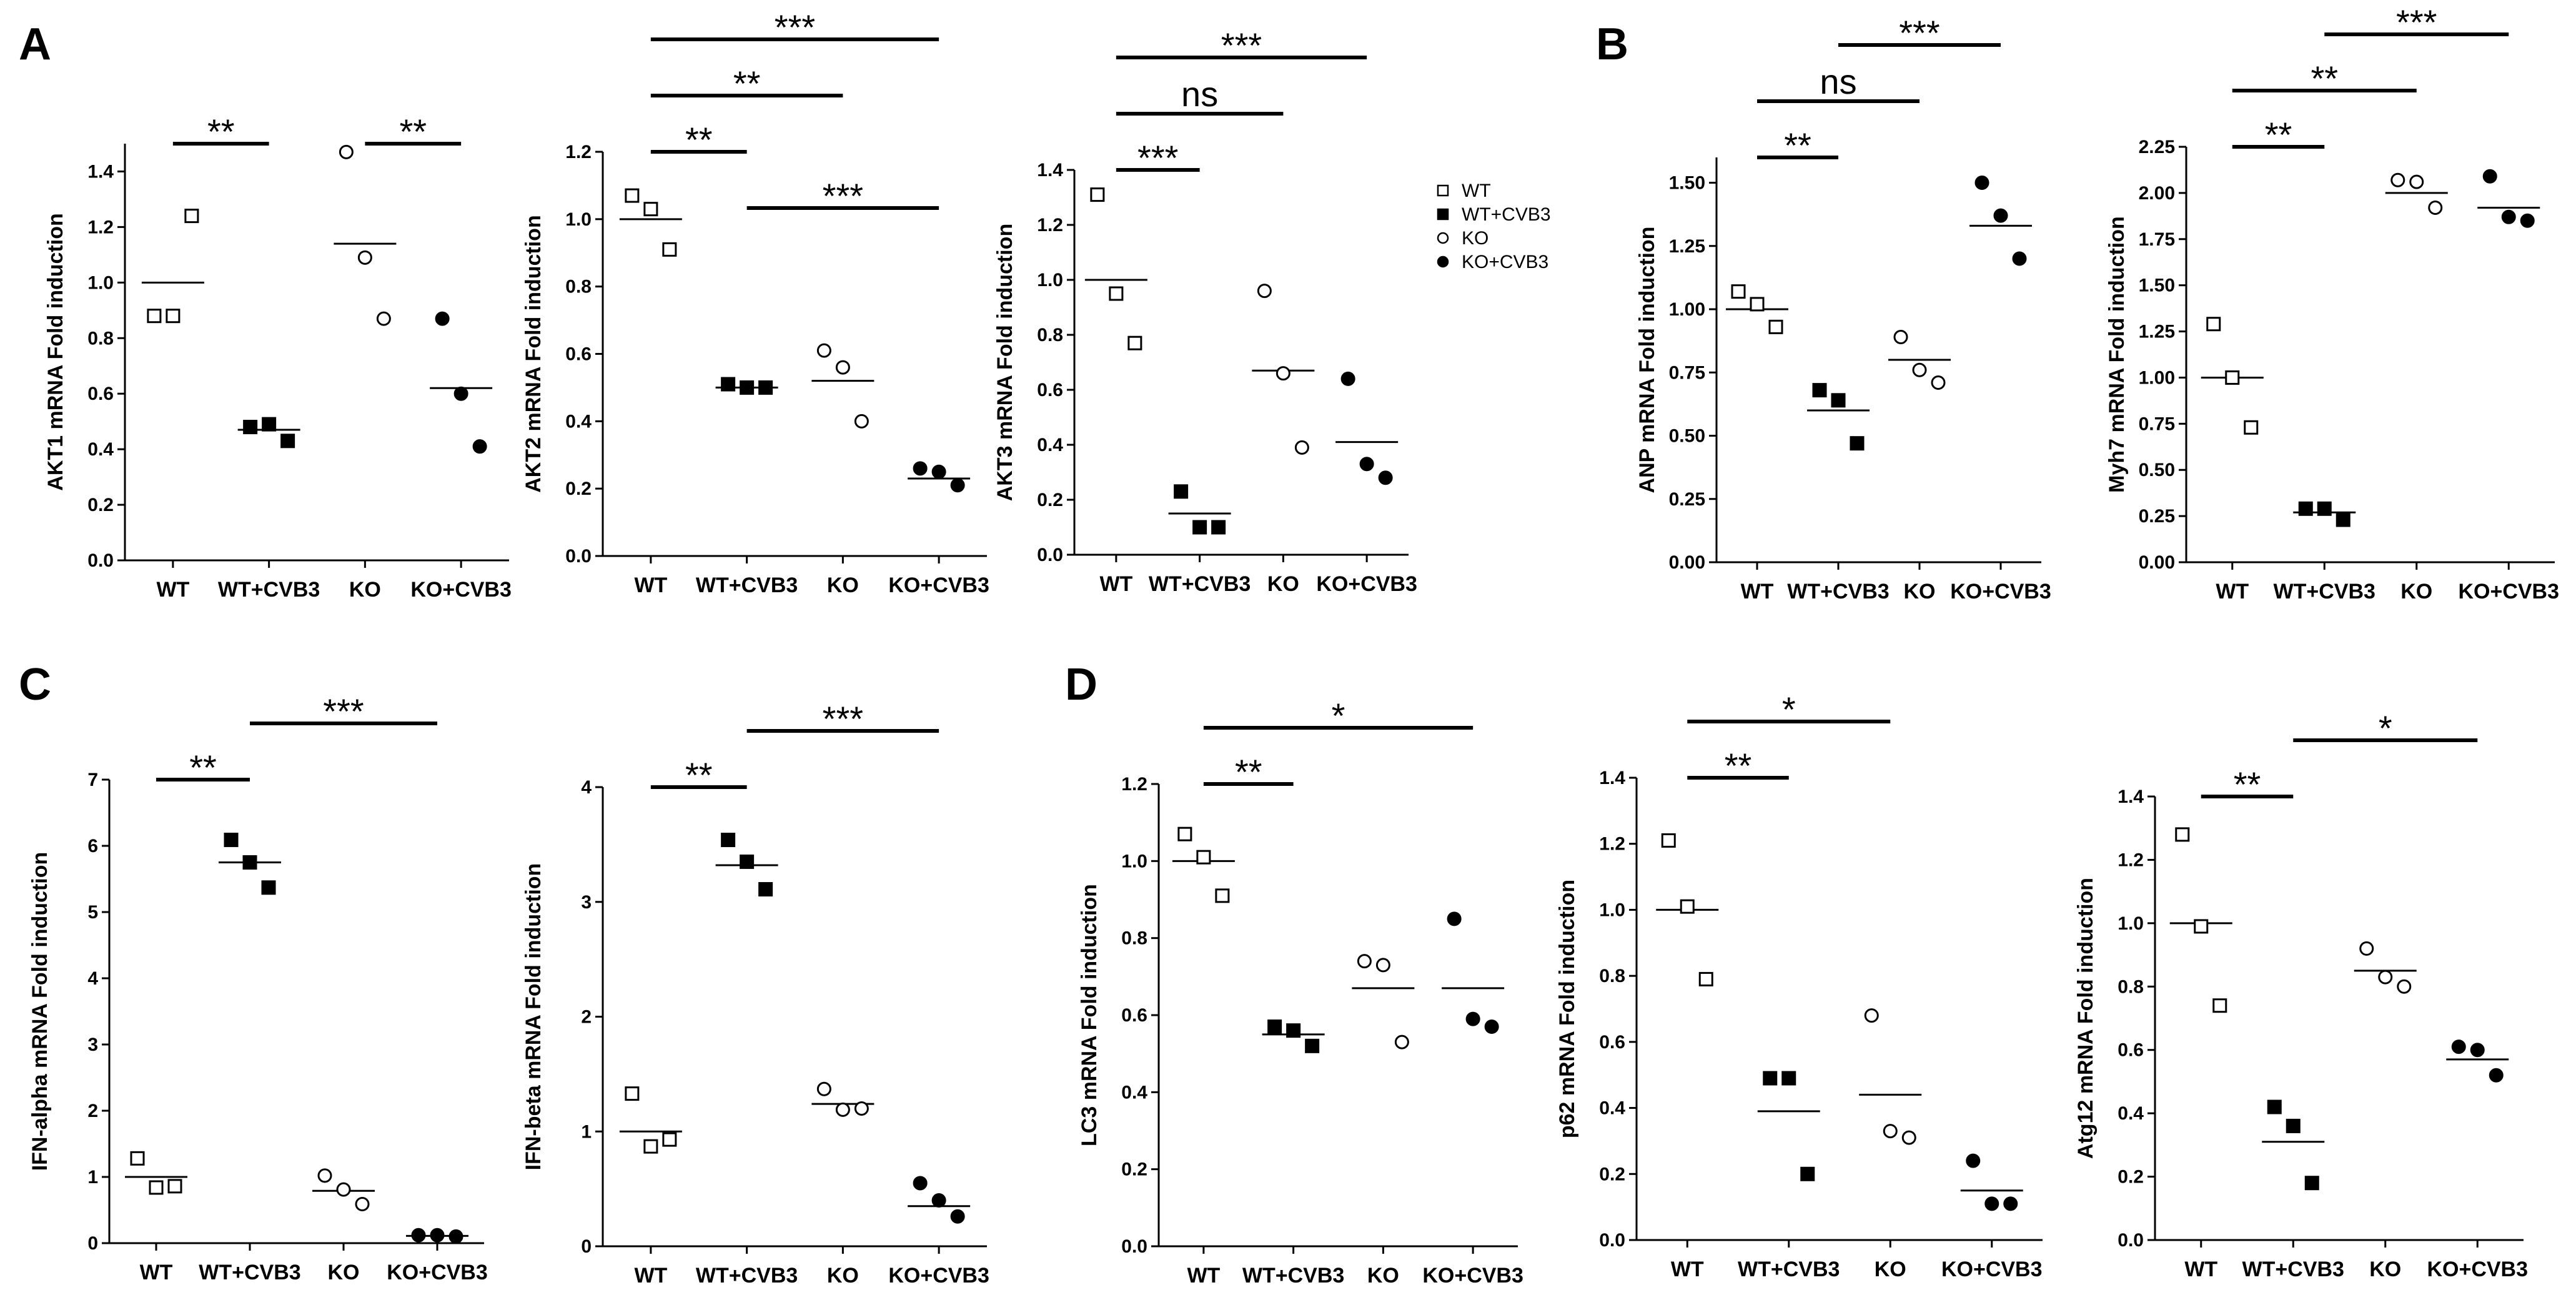  I want to click on panel-letter-d: D, so click(1081, 685).